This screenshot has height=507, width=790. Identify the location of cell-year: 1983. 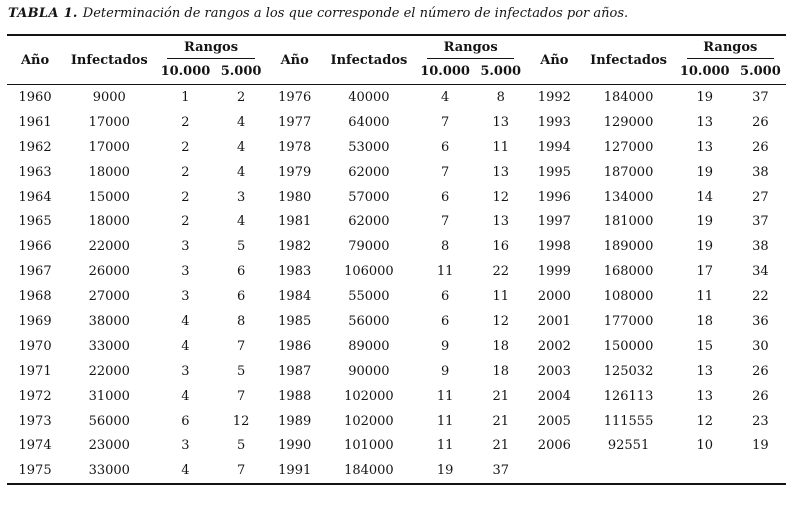
(295, 272).